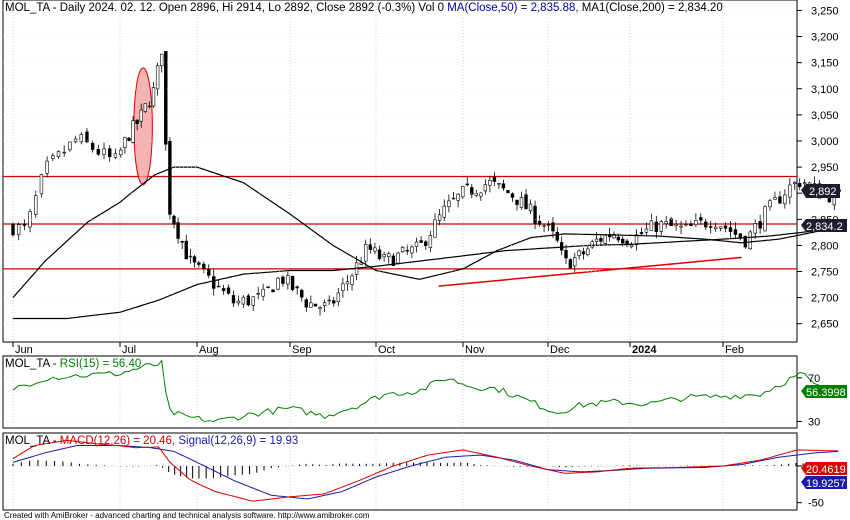 The image size is (850, 520). Describe the element at coordinates (209, 350) in the screenshot. I see `month-label: Aug` at that location.